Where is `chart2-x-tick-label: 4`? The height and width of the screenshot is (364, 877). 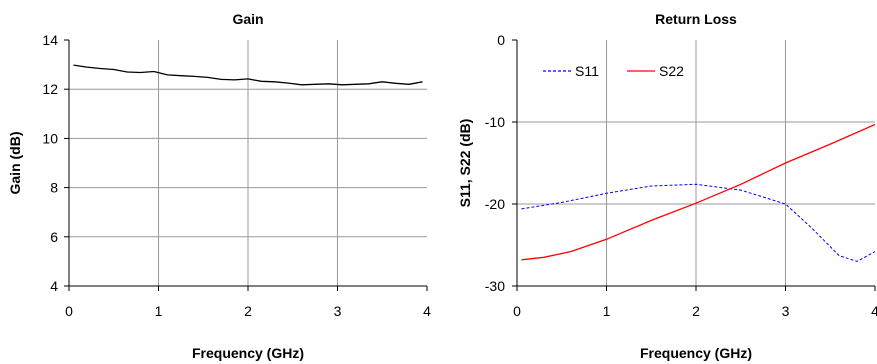 chart2-x-tick-label: 4 is located at coordinates (874, 311).